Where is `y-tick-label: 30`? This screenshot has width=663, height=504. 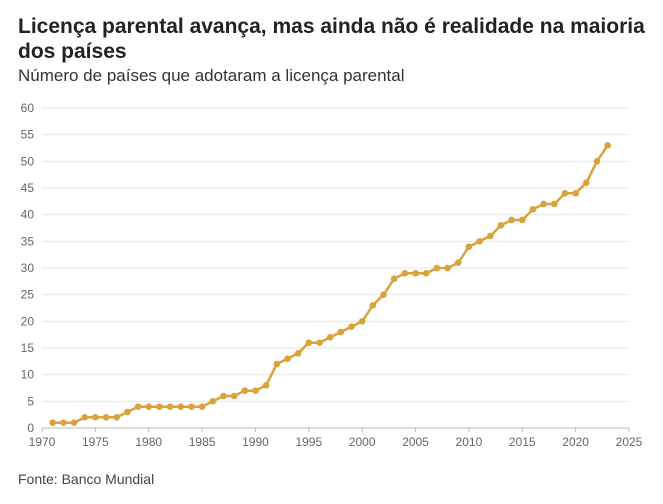 y-tick-label: 30 is located at coordinates (28, 268).